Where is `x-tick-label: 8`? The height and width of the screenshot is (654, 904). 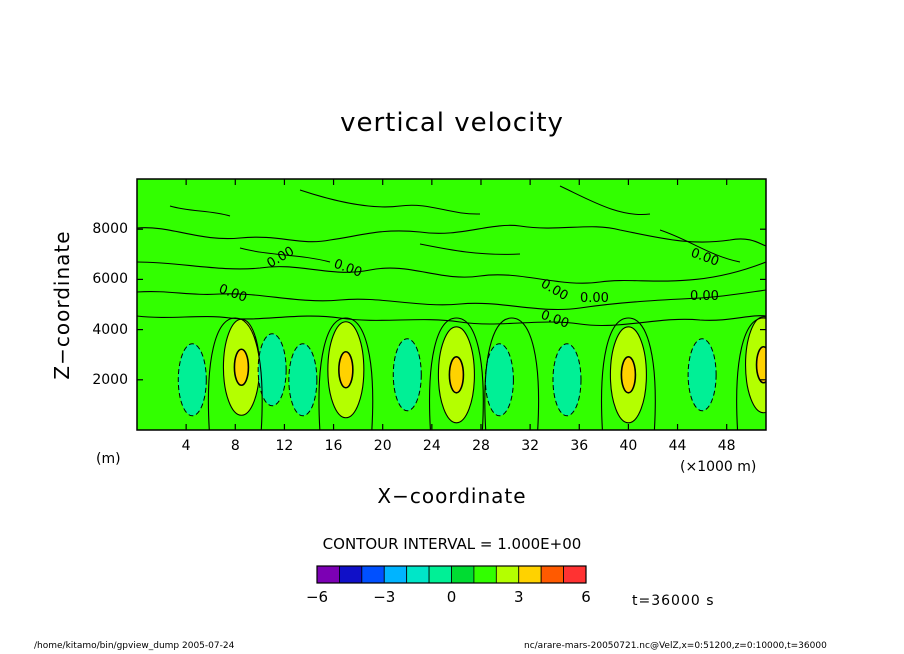 x-tick-label: 8 is located at coordinates (235, 446).